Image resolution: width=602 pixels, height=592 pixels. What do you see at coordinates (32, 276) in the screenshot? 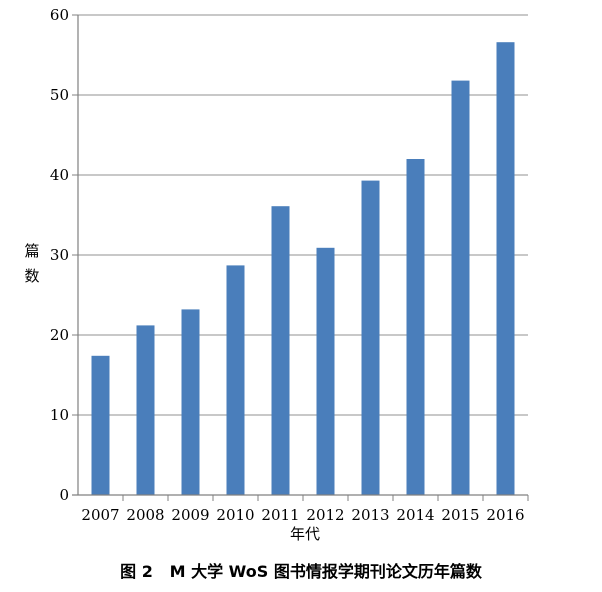
I see `y-axis-label-char-2: 数` at bounding box center [32, 276].